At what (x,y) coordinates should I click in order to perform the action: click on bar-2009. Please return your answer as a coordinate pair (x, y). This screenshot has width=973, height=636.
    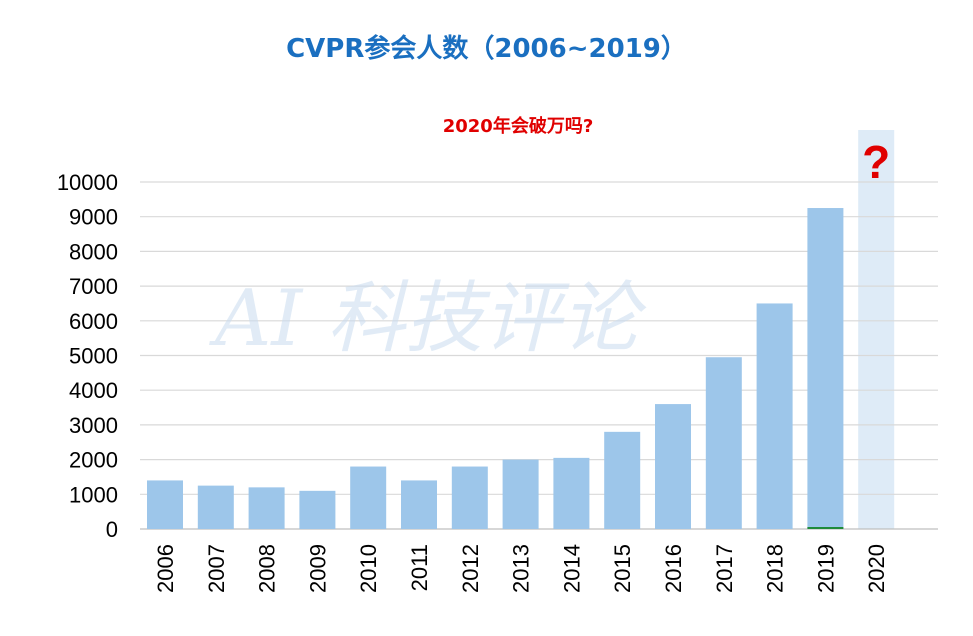
    Looking at the image, I should click on (317, 509).